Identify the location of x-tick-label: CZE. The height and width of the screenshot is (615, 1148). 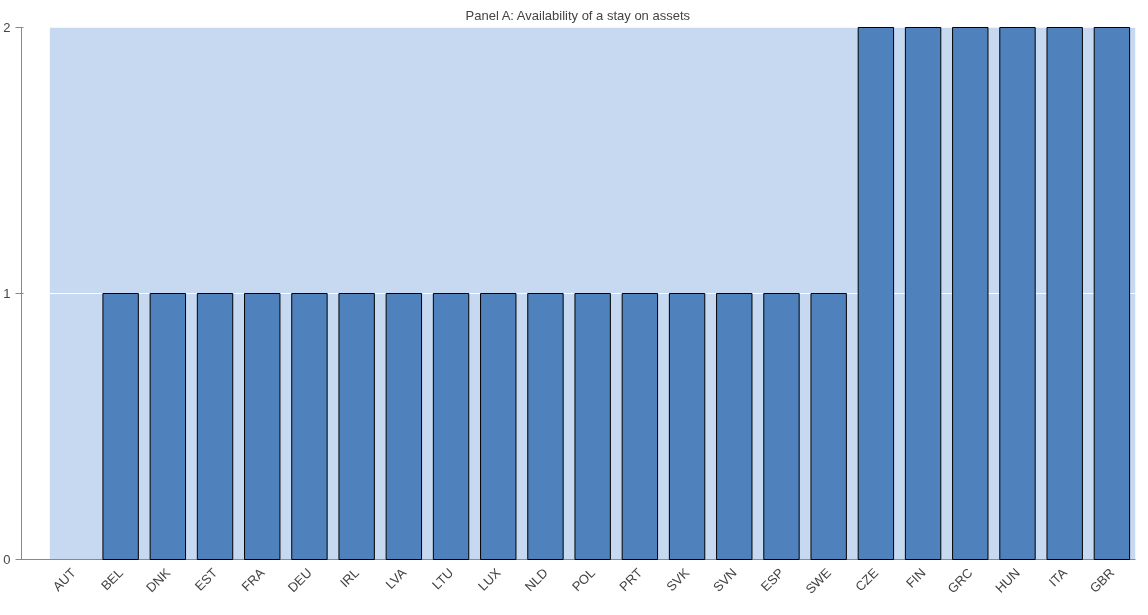
(867, 579).